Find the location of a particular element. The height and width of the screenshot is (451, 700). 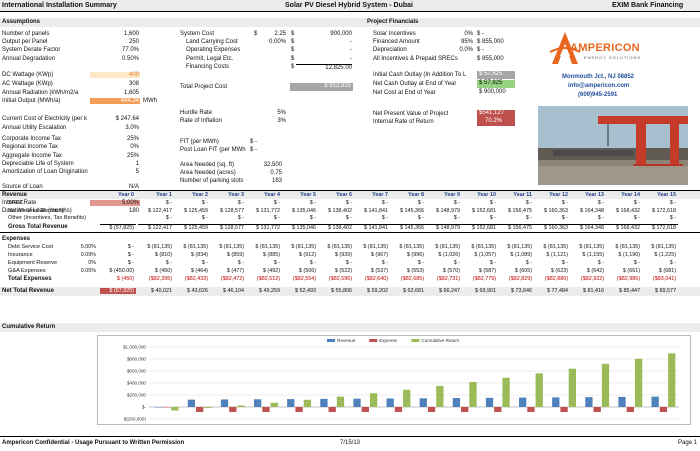

outlay-label: Initial Cash Outlay (In Addition To L is located at coordinates (420, 75).